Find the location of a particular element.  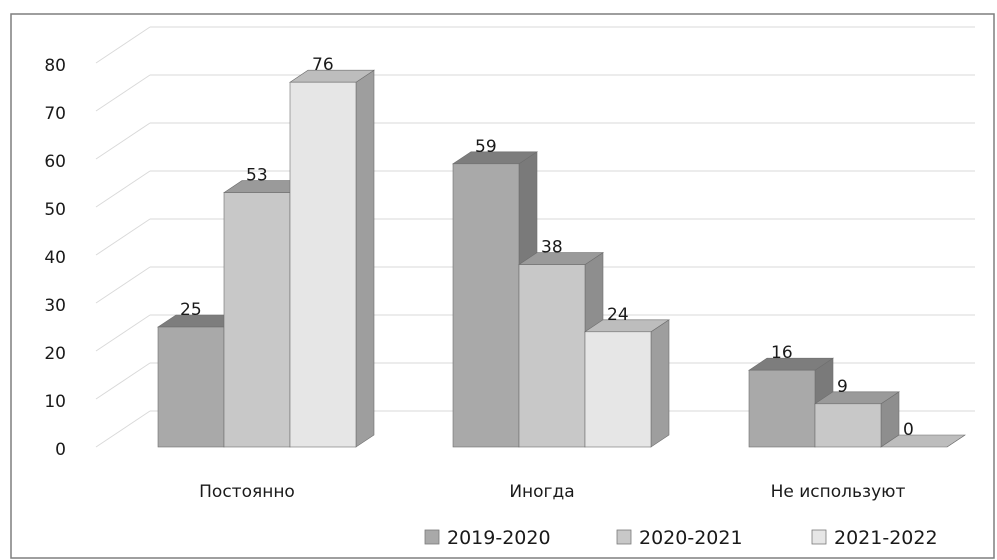

data-label-1-0: 59 is located at coordinates (486, 147).